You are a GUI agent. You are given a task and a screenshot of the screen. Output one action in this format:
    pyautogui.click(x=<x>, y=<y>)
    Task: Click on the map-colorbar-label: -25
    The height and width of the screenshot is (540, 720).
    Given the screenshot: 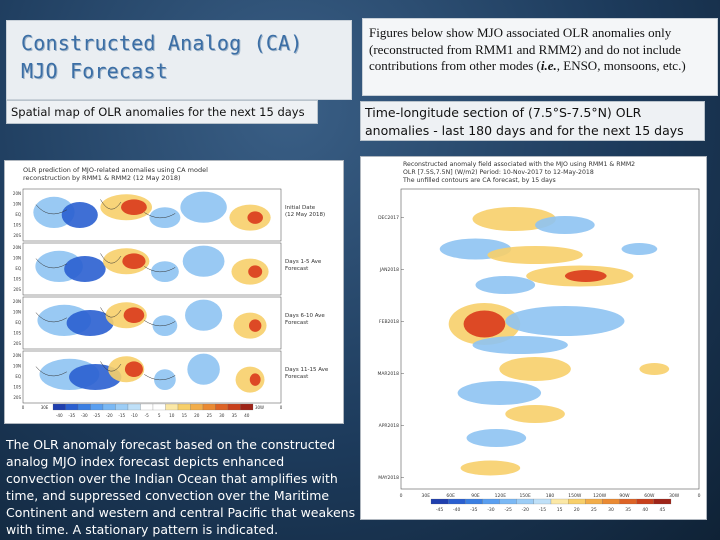 What is the action you would take?
    pyautogui.click(x=96, y=415)
    